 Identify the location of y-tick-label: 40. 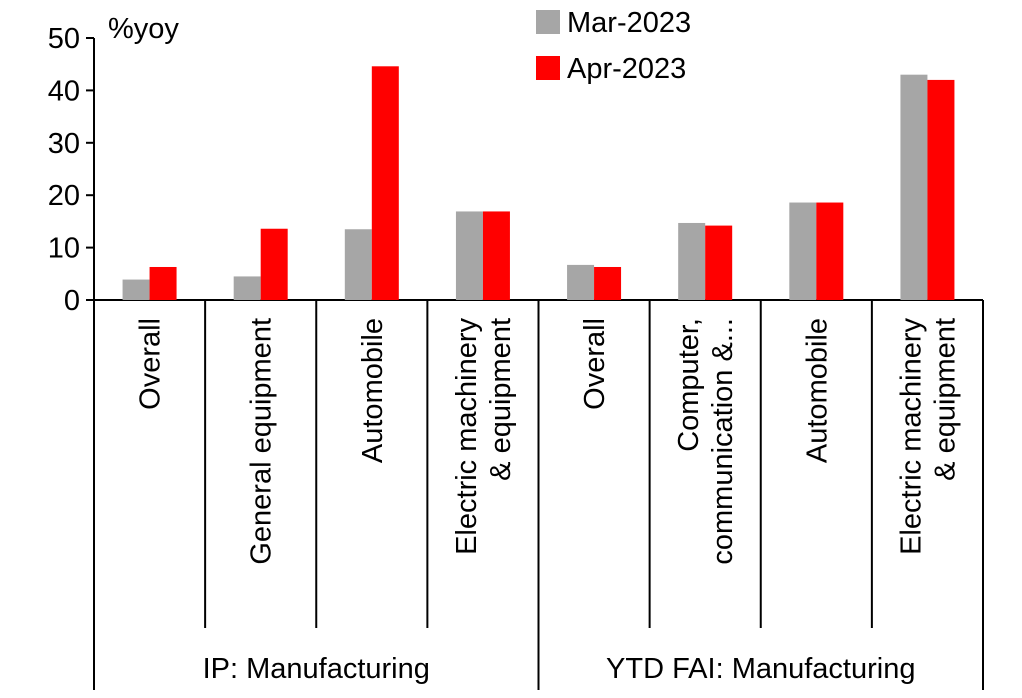
(64, 91).